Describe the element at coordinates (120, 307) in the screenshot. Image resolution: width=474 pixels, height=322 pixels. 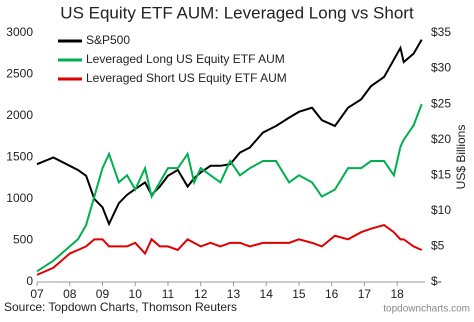
I see `source: Source: Topdown Charts, Thomson Reuters` at that location.